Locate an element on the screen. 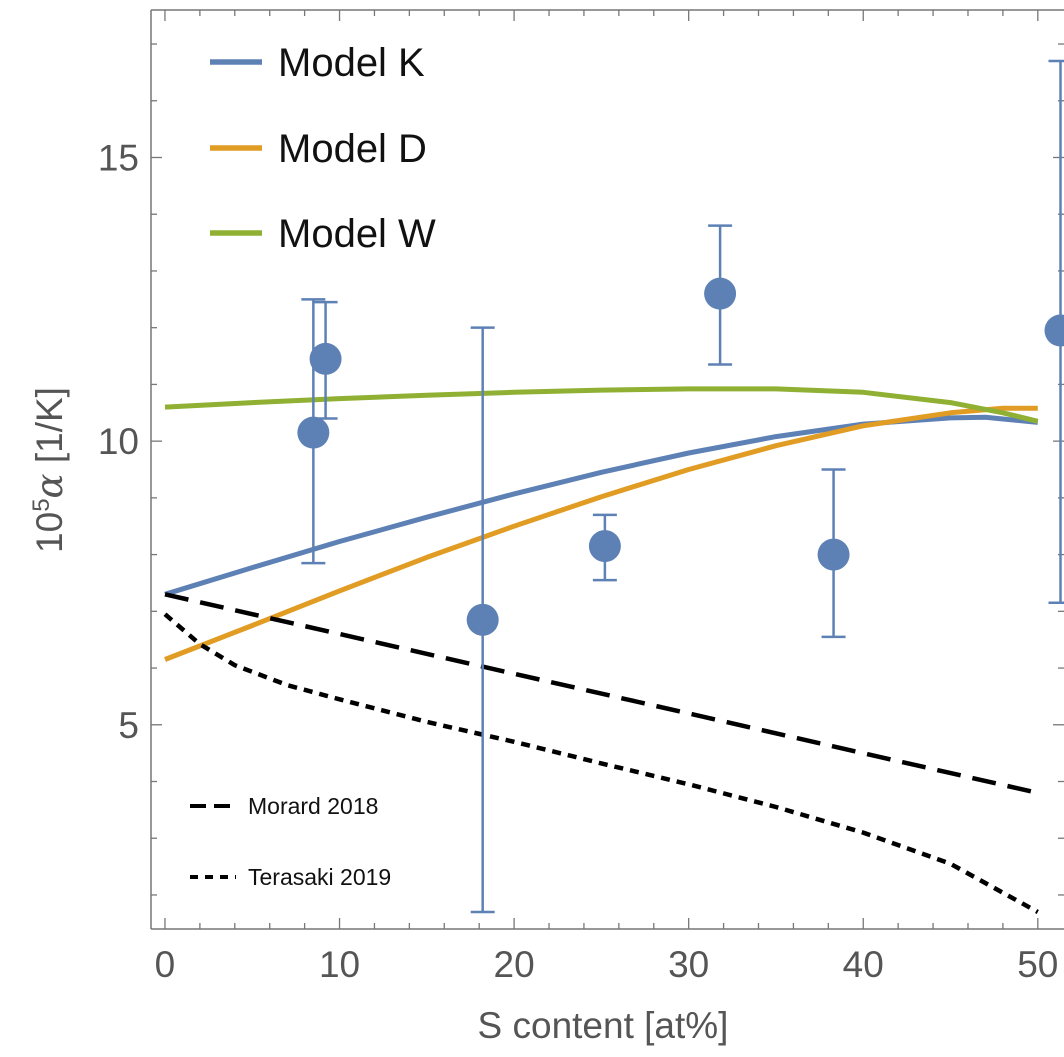  y-tick-label: 10 is located at coordinates (118, 441).